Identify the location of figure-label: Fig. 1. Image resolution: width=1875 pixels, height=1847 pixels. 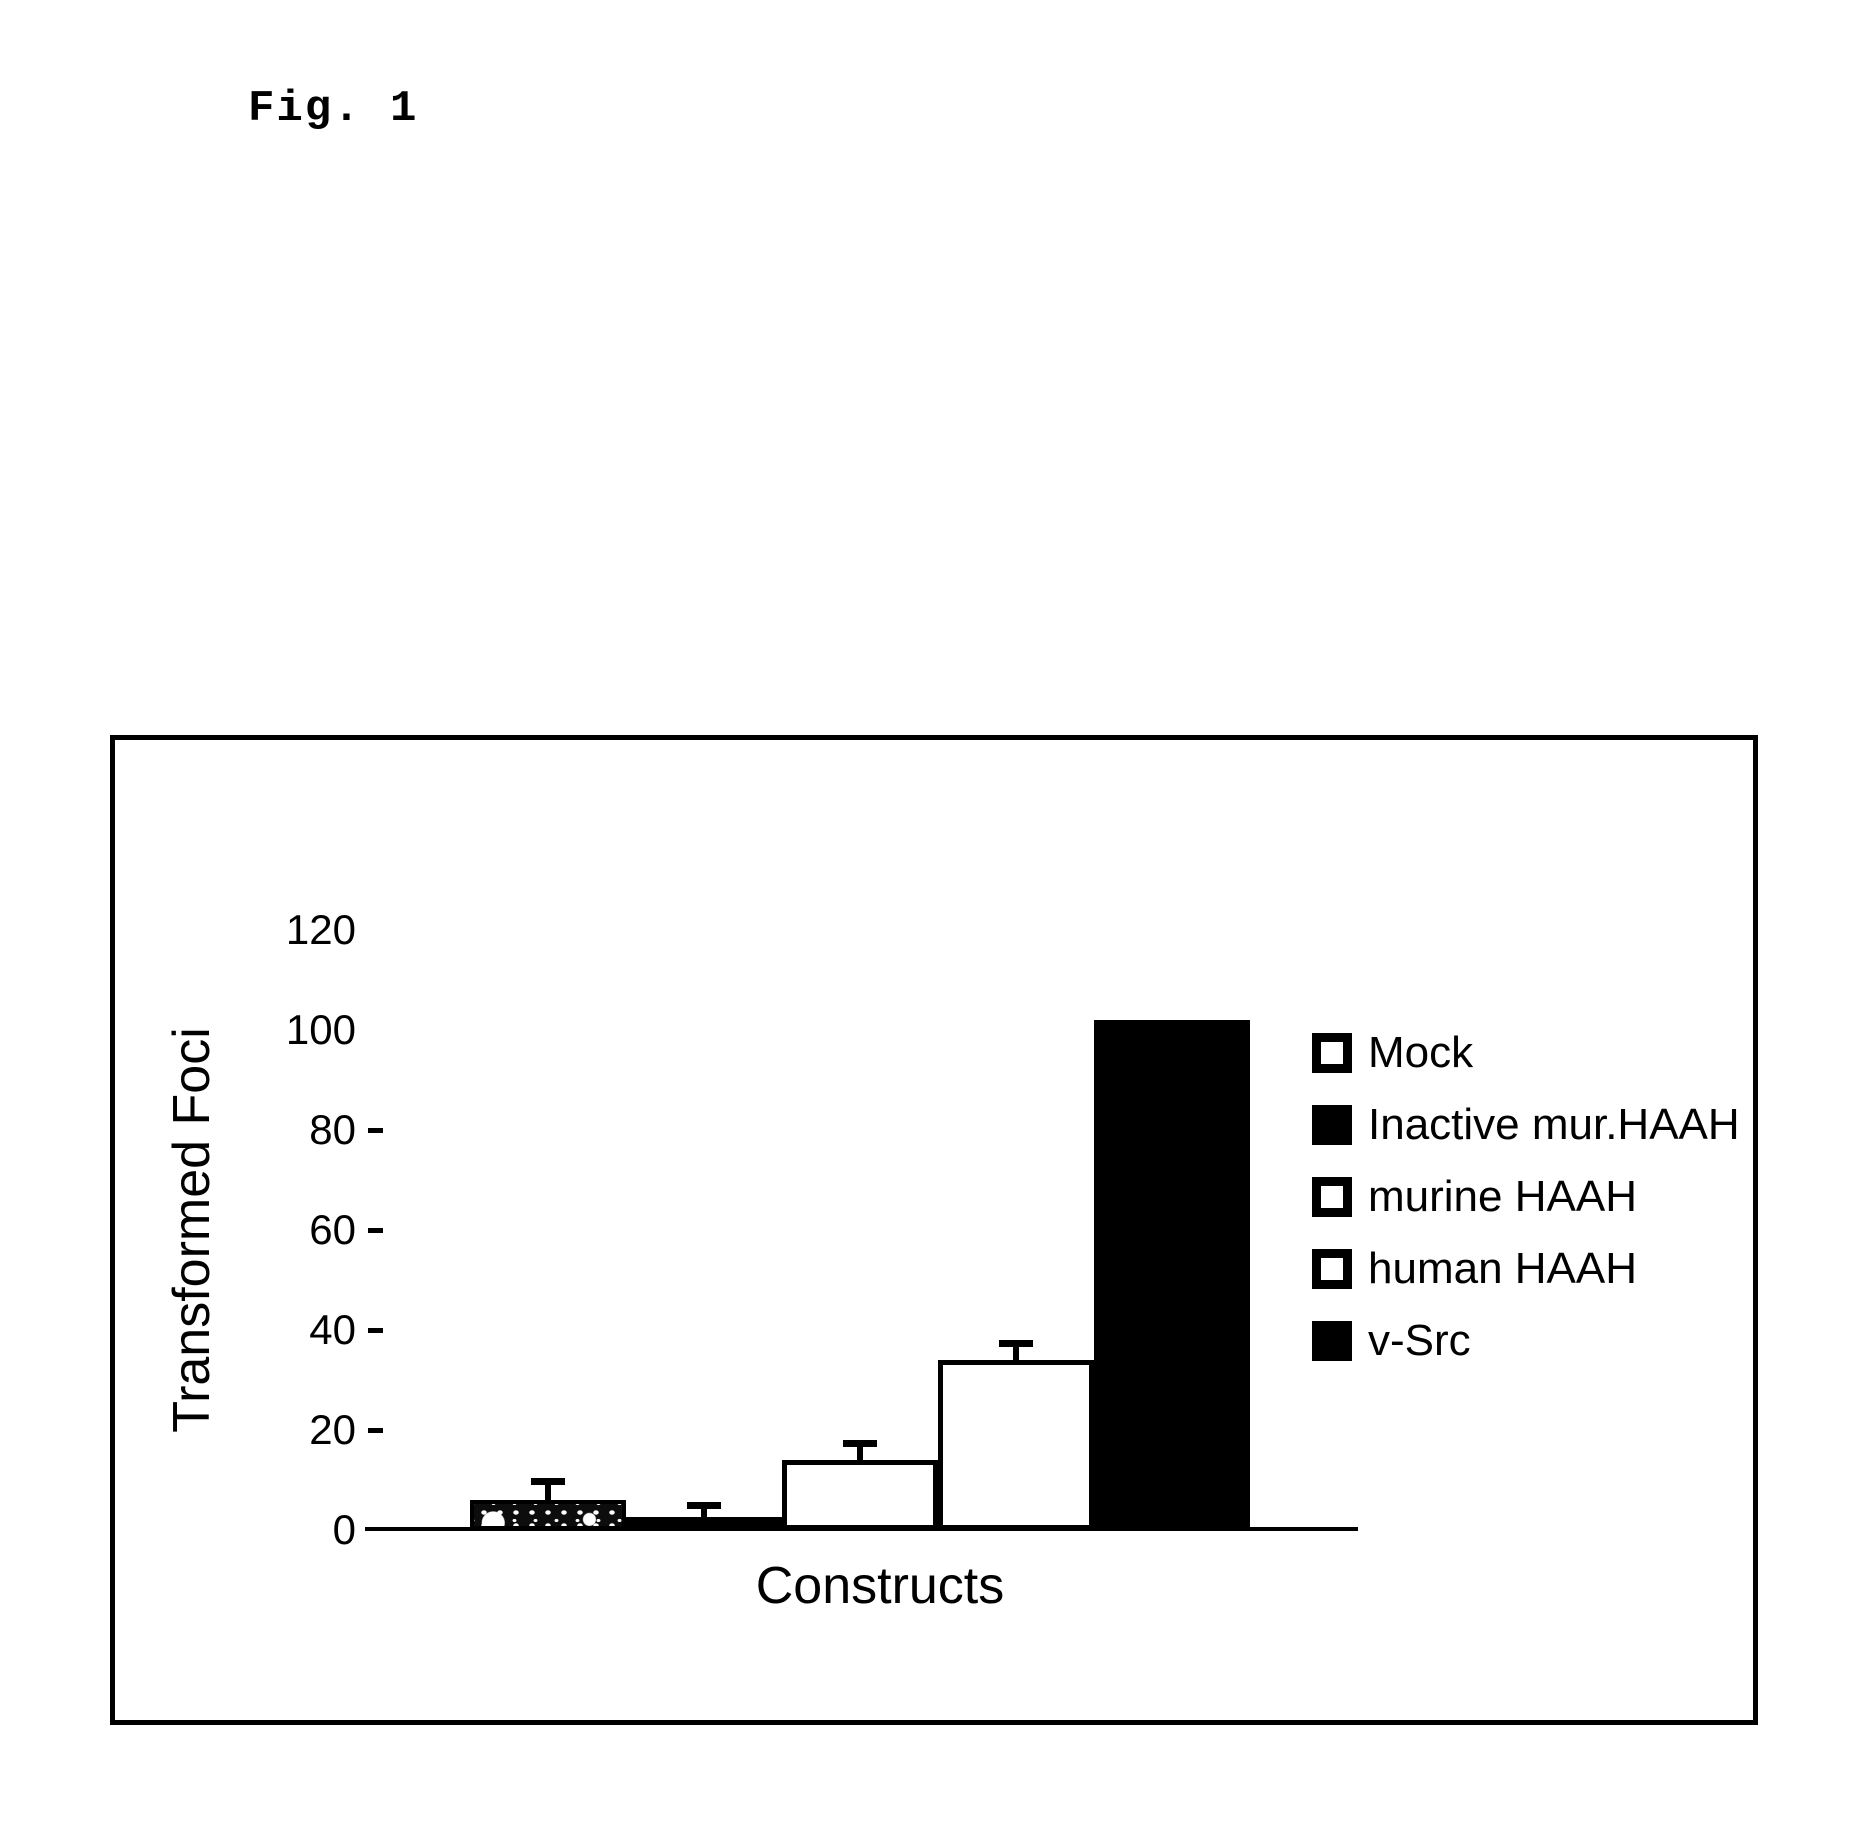
(333, 109).